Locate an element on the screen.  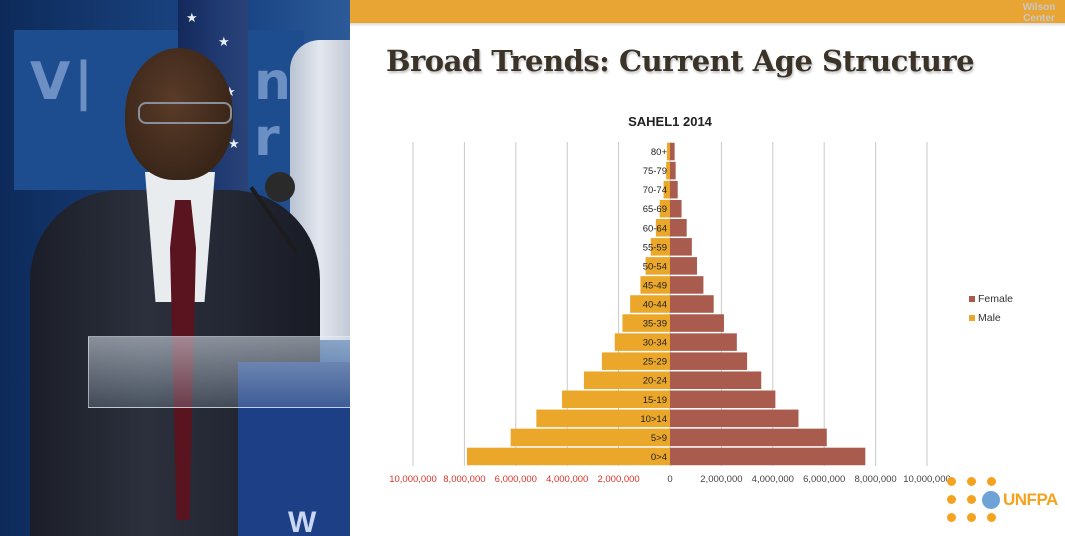
wilson-center-watermark: Wilson Center is located at coordinates (1039, 13).